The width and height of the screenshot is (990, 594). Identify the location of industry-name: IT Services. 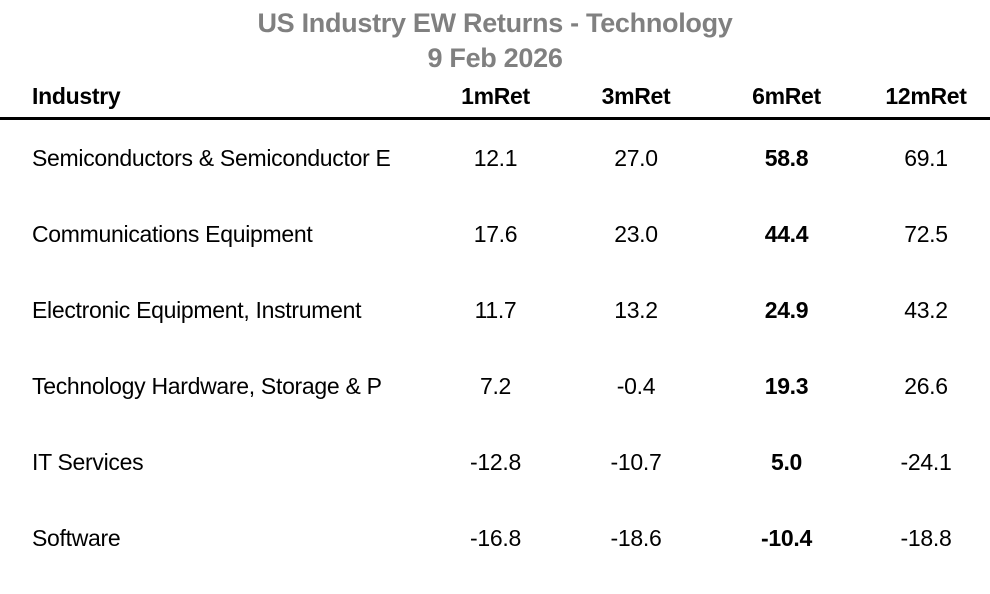
(88, 461).